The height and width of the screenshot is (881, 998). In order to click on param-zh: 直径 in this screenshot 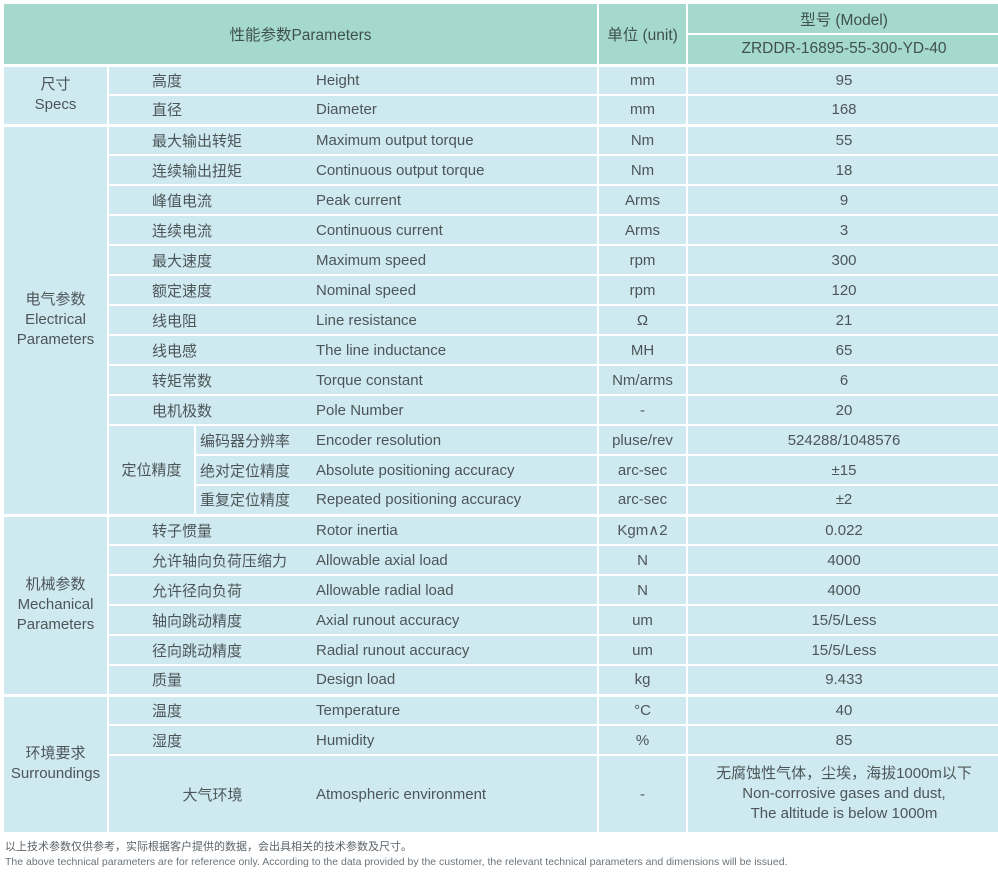, I will do `click(167, 111)`.